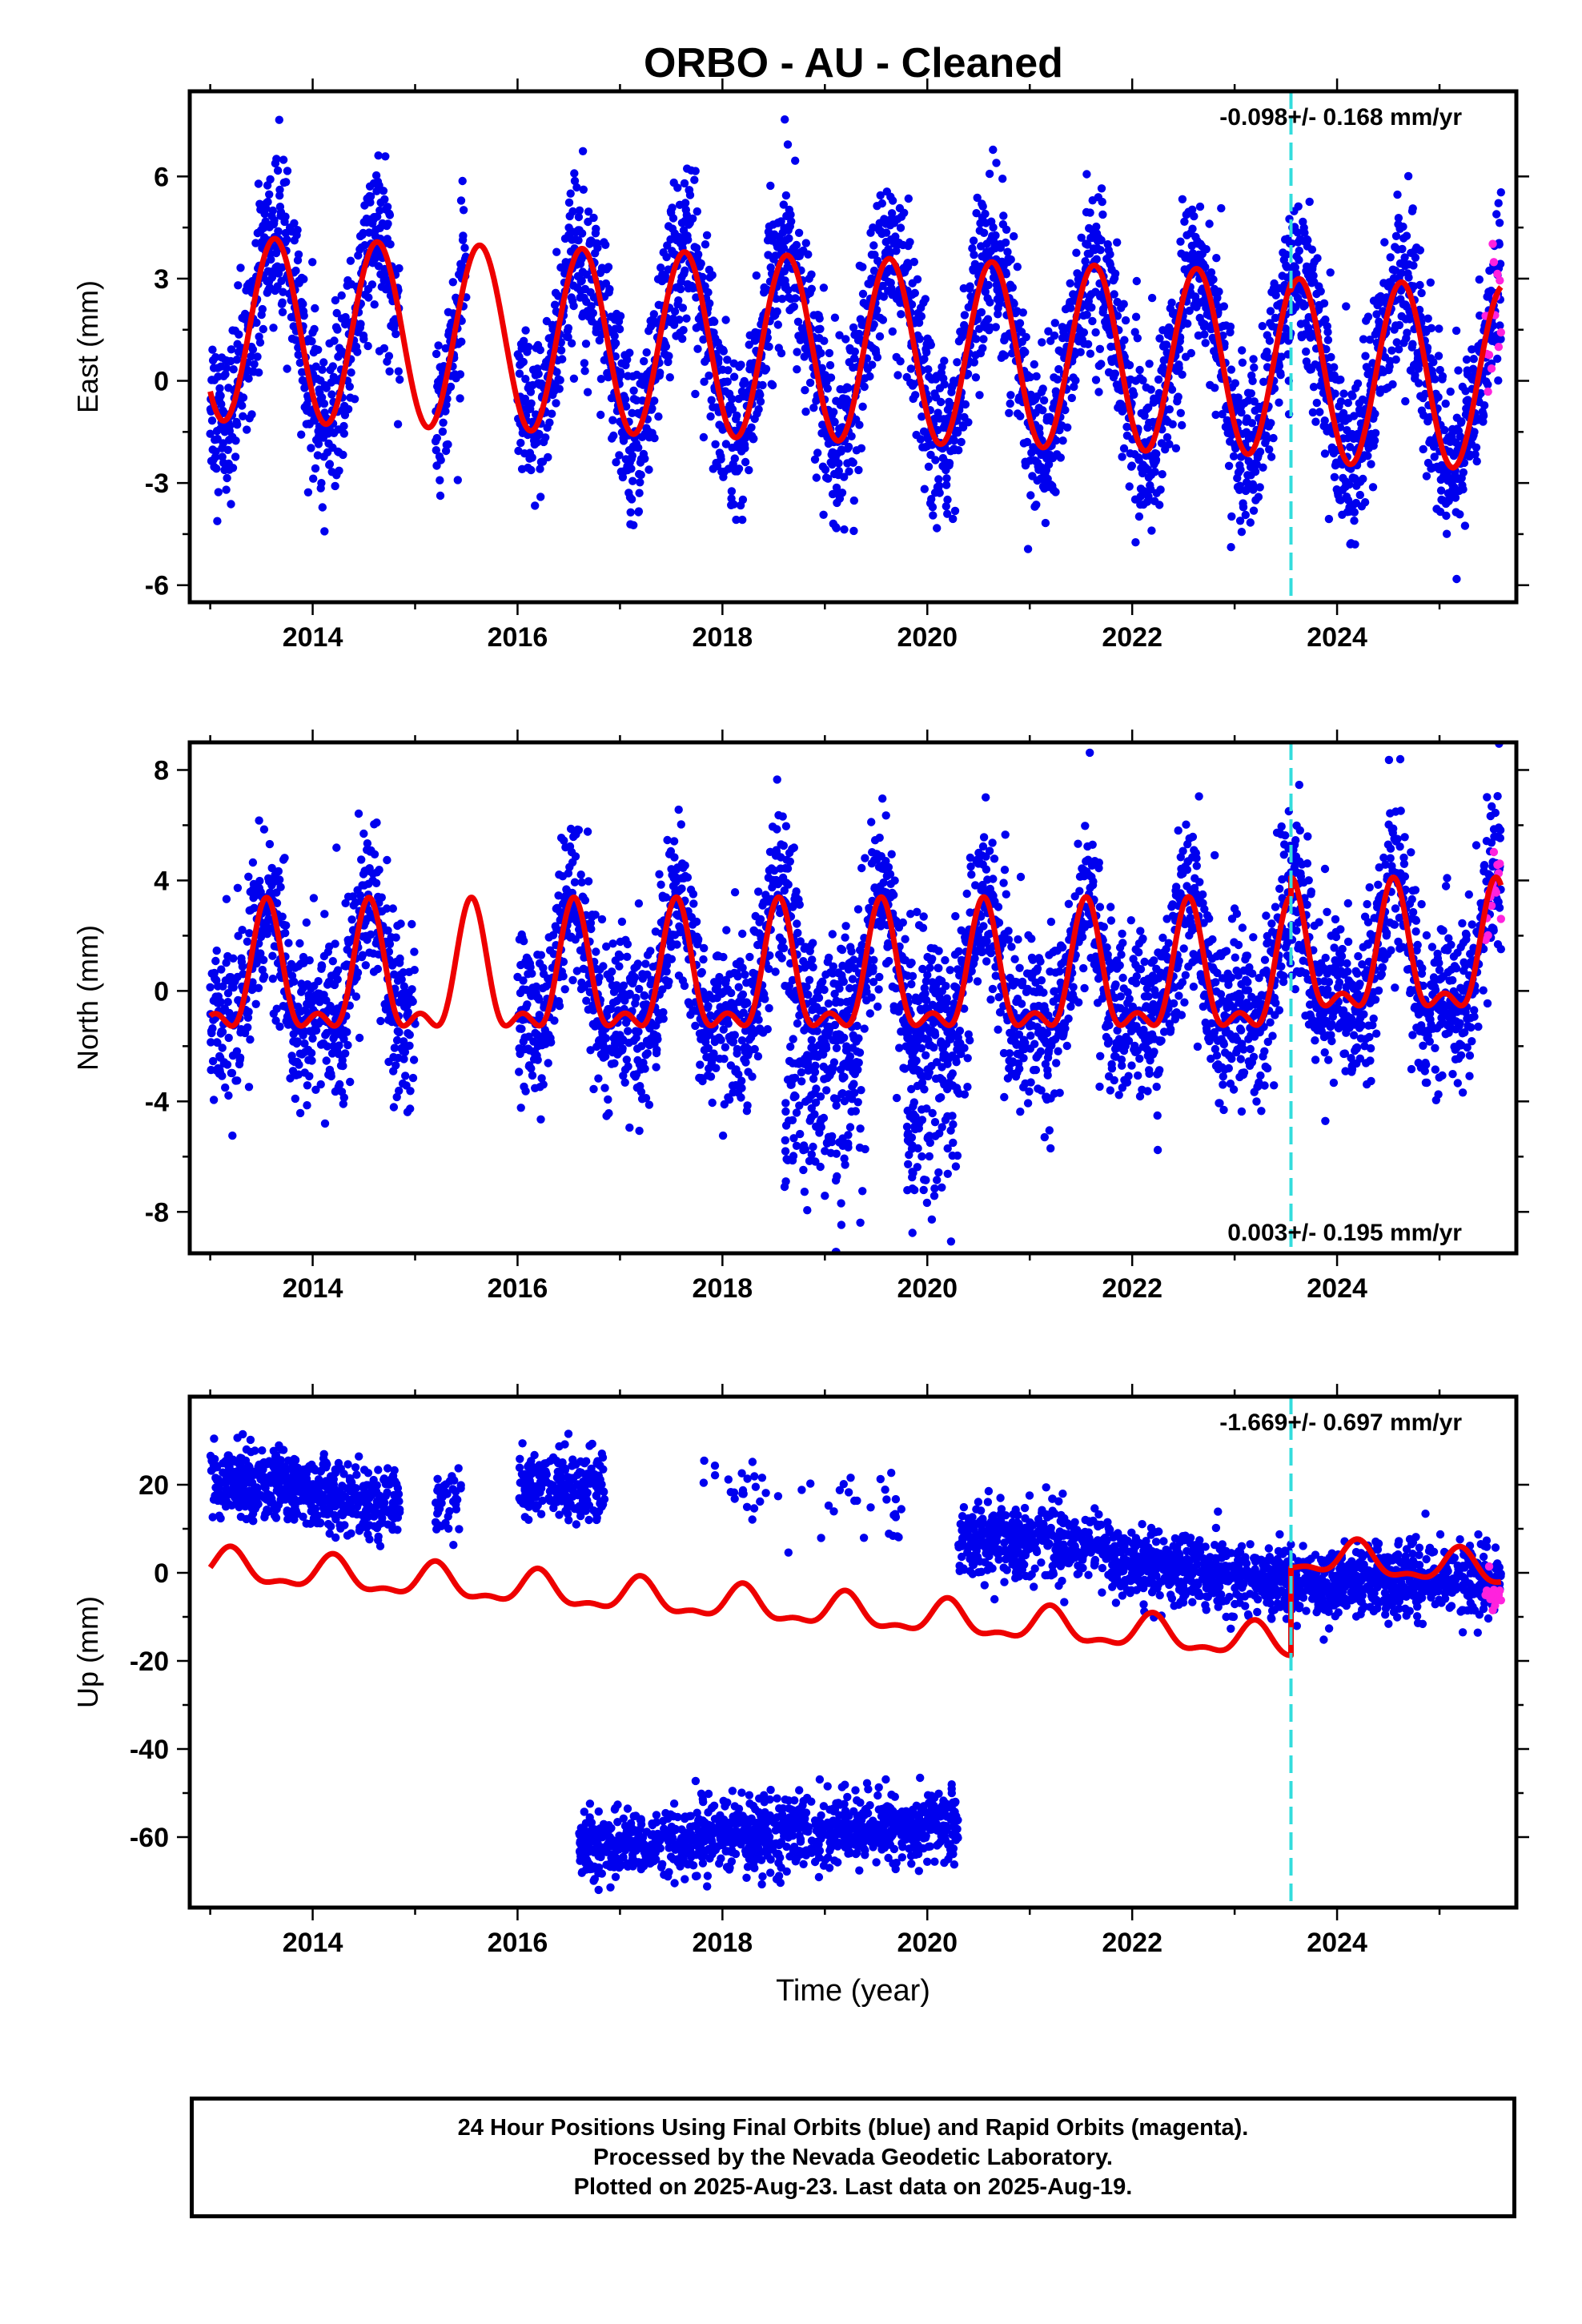 The height and width of the screenshot is (2324, 1582). Describe the element at coordinates (853, 63) in the screenshot. I see `figure-title: ORBO - AU - Cleaned` at that location.